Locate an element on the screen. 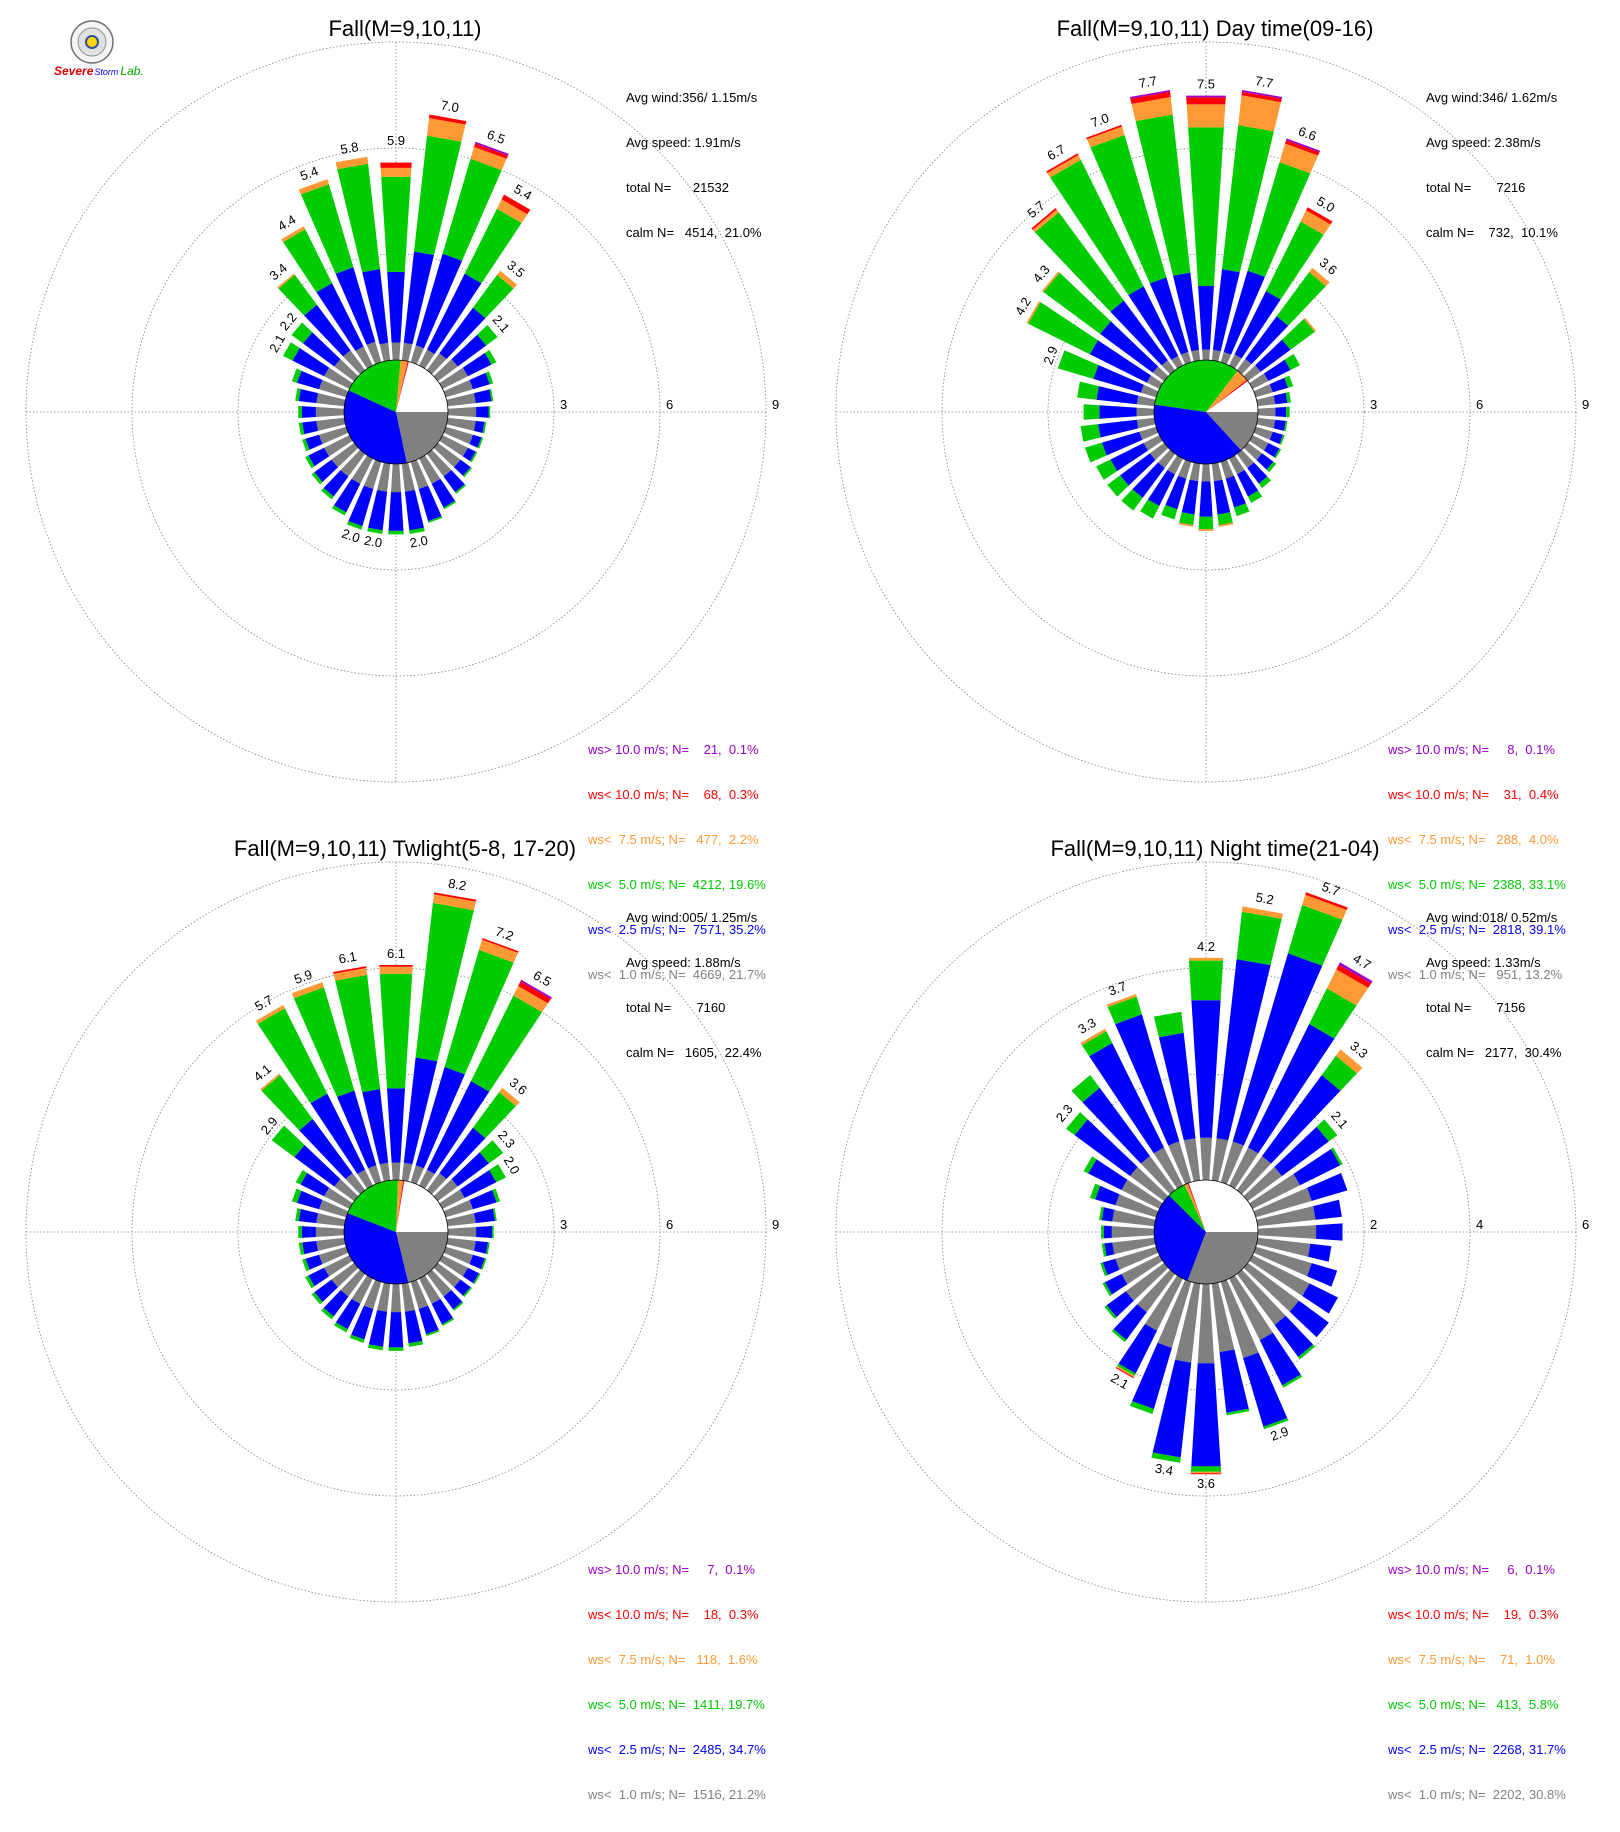  sector-bar-310: 2.3 is located at coordinates (1111, 1151).